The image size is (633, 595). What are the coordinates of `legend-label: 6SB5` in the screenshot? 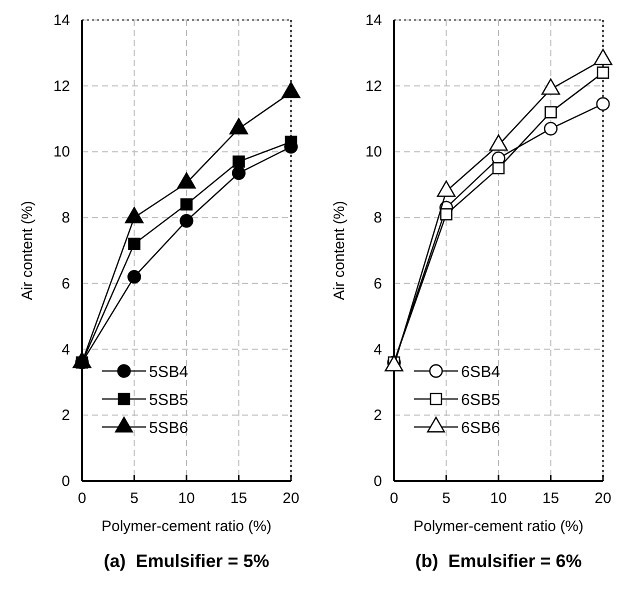 It's located at (480, 400).